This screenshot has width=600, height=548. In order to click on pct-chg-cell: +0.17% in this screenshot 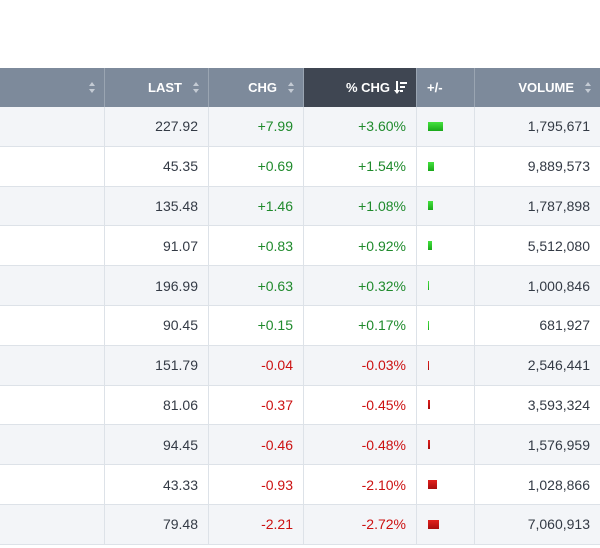, I will do `click(360, 325)`.